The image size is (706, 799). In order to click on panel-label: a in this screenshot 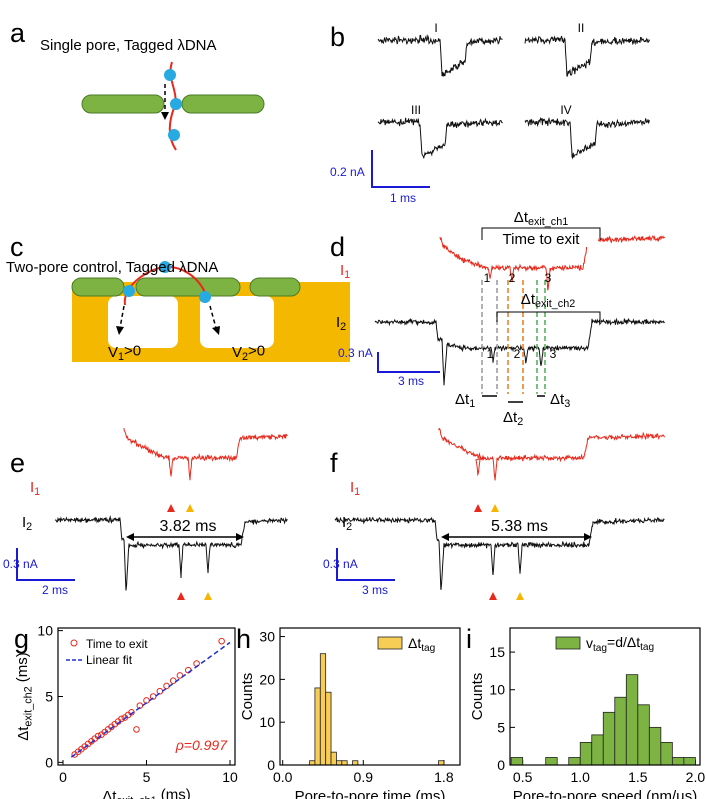, I will do `click(18, 33)`.